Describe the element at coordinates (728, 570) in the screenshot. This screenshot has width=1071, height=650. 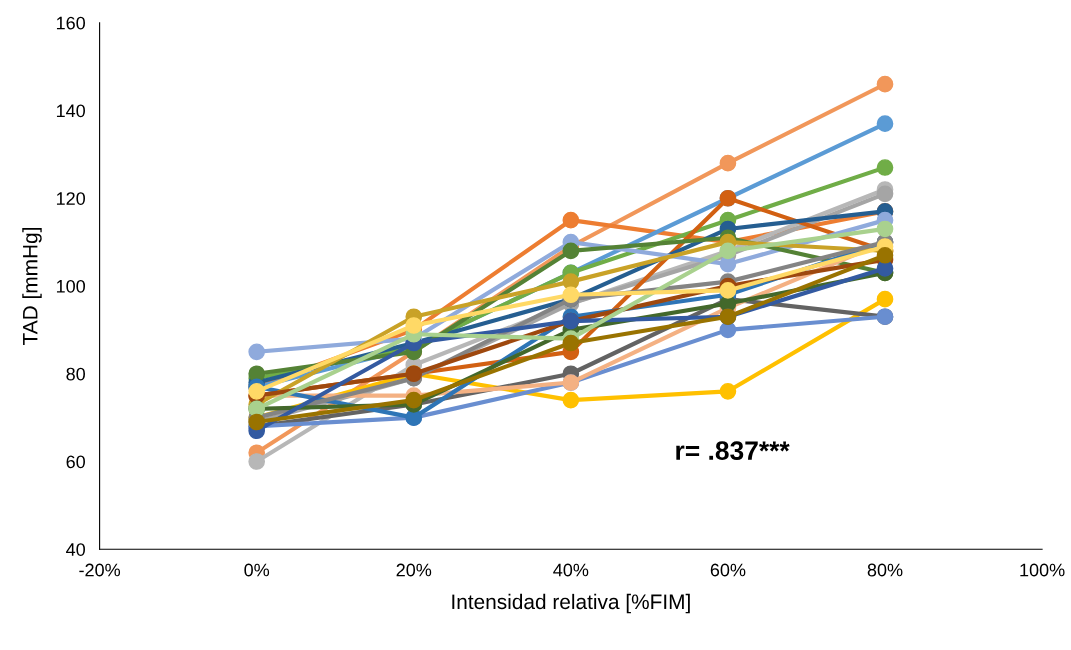
I see `x-tick-label: 60%` at that location.